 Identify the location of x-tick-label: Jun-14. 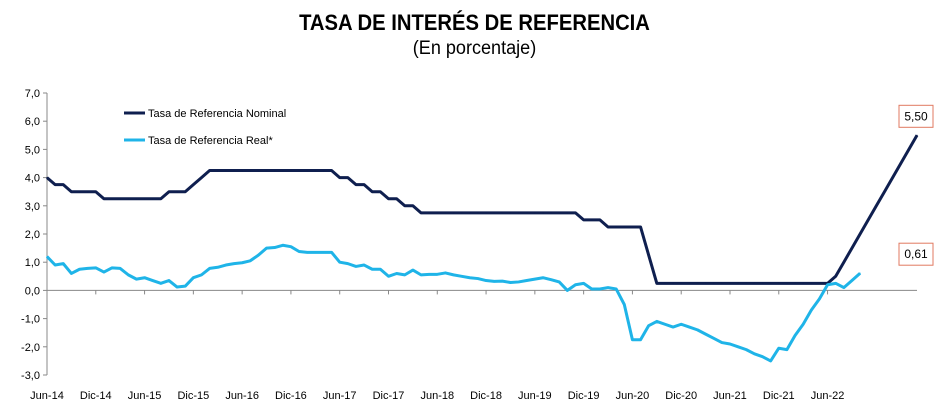
(47, 396).